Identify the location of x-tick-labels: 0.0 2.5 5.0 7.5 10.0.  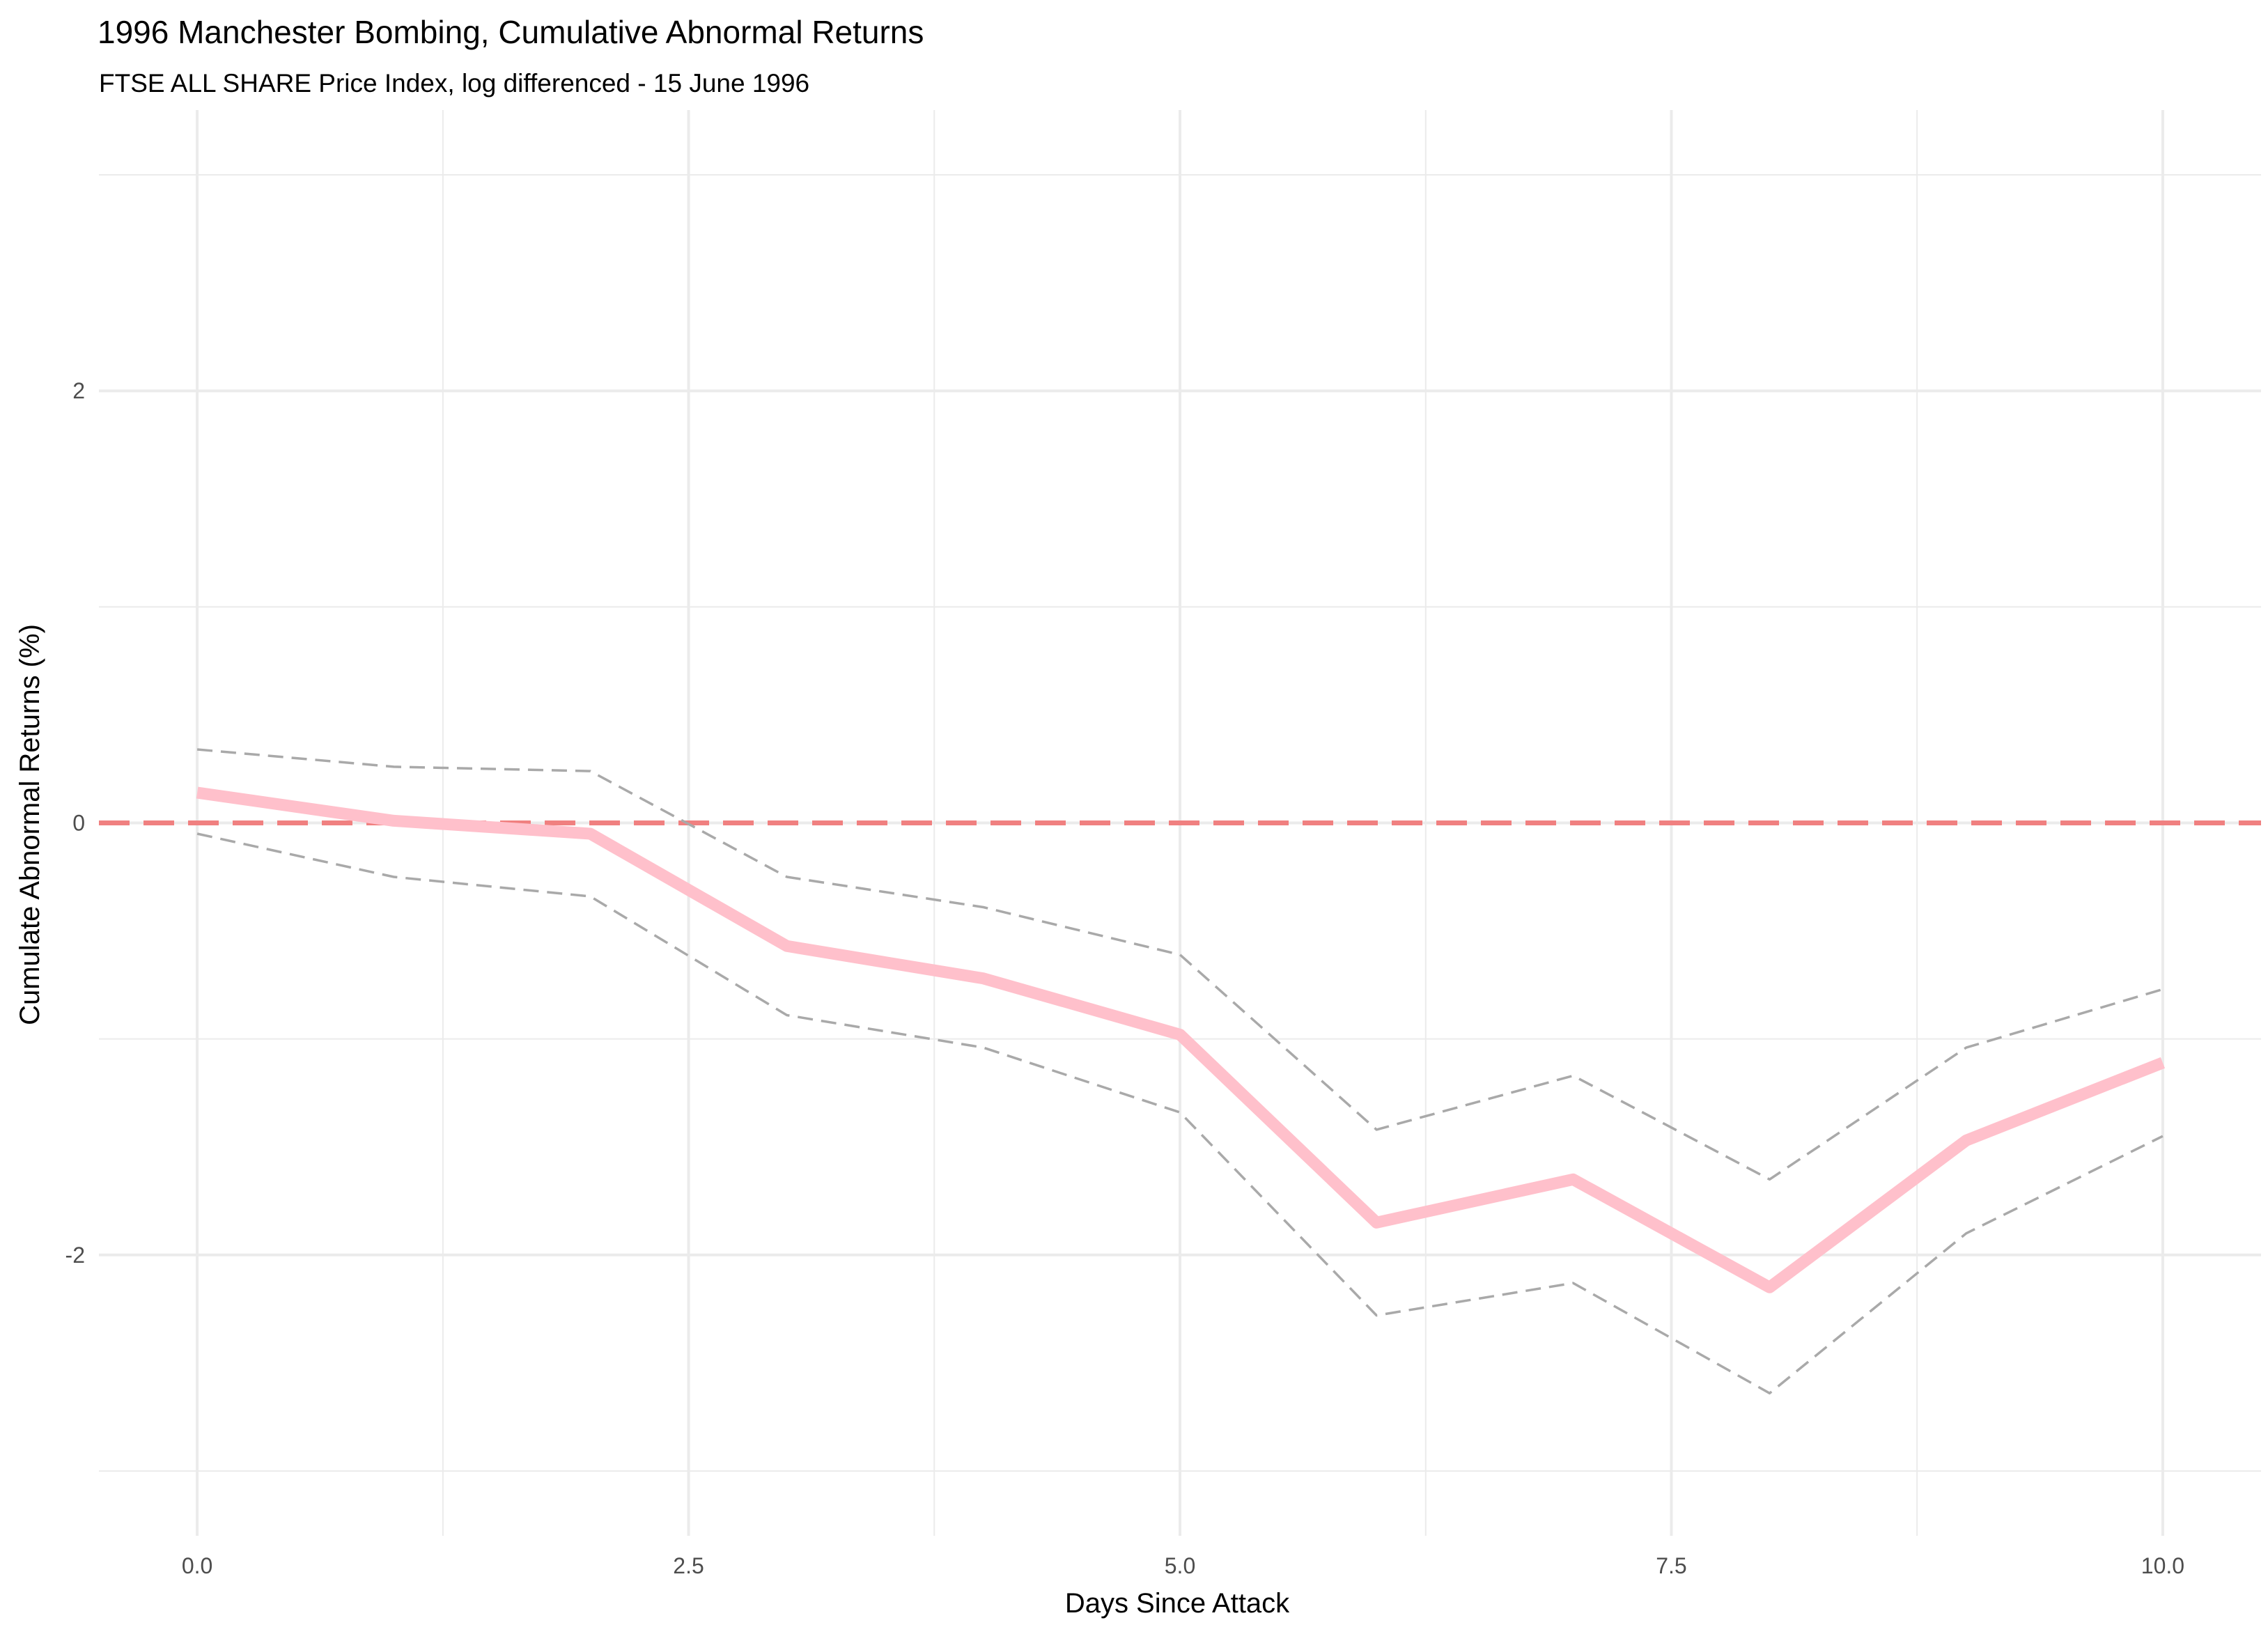
(1183, 1565).